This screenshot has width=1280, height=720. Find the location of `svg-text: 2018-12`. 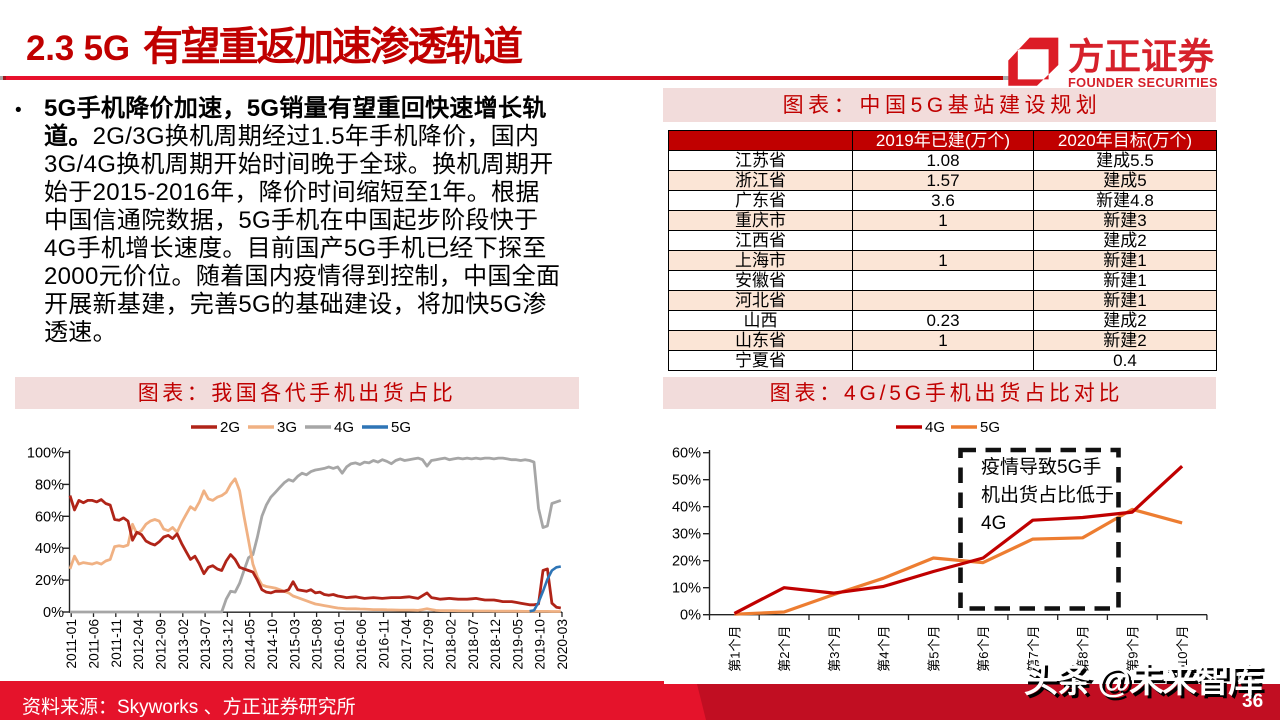

svg-text: 2018-12 is located at coordinates (495, 644).